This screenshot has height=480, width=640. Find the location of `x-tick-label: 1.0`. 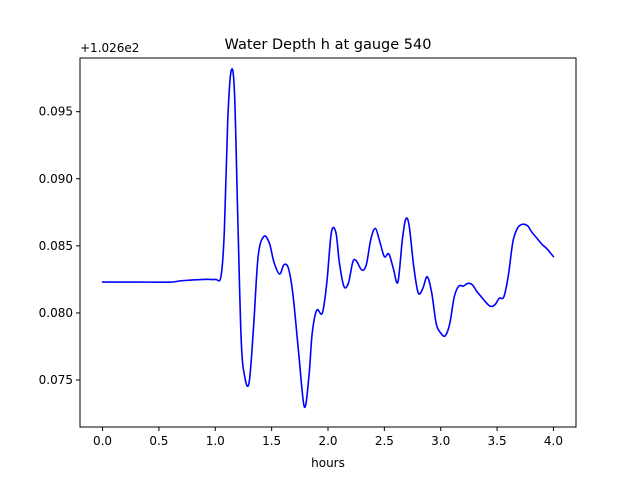

x-tick-label: 1.0 is located at coordinates (215, 441).